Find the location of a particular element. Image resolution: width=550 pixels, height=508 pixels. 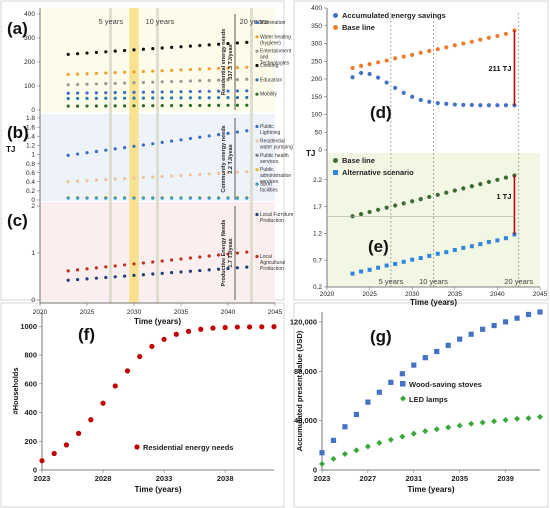

x-tick-label: 2045 is located at coordinates (540, 294).